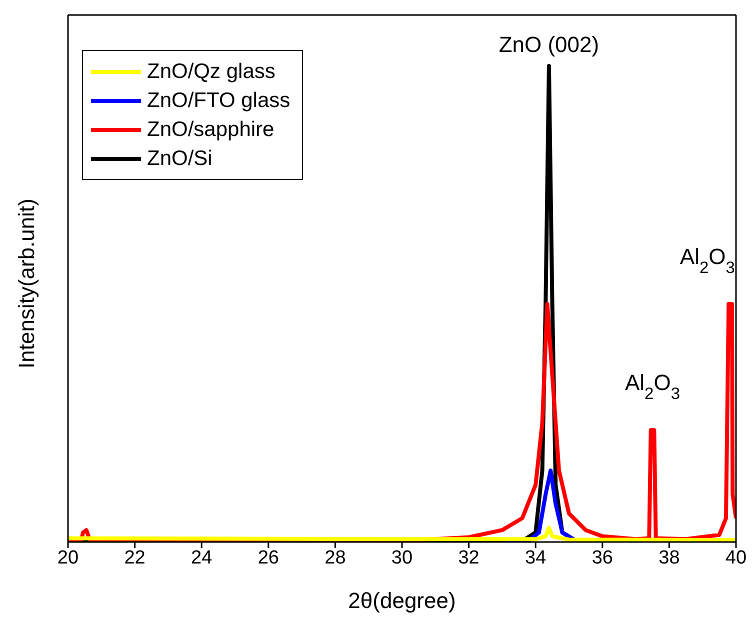  Describe the element at coordinates (179, 158) in the screenshot. I see `legend-label: ZnO/Si` at that location.